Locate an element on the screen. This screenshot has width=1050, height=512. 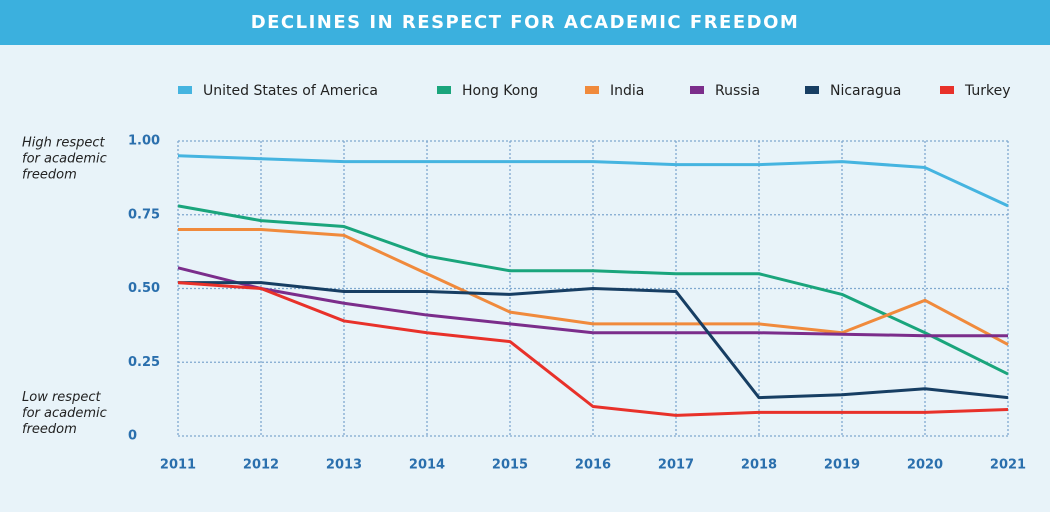
y-tick-label: 0 is located at coordinates (132, 436).